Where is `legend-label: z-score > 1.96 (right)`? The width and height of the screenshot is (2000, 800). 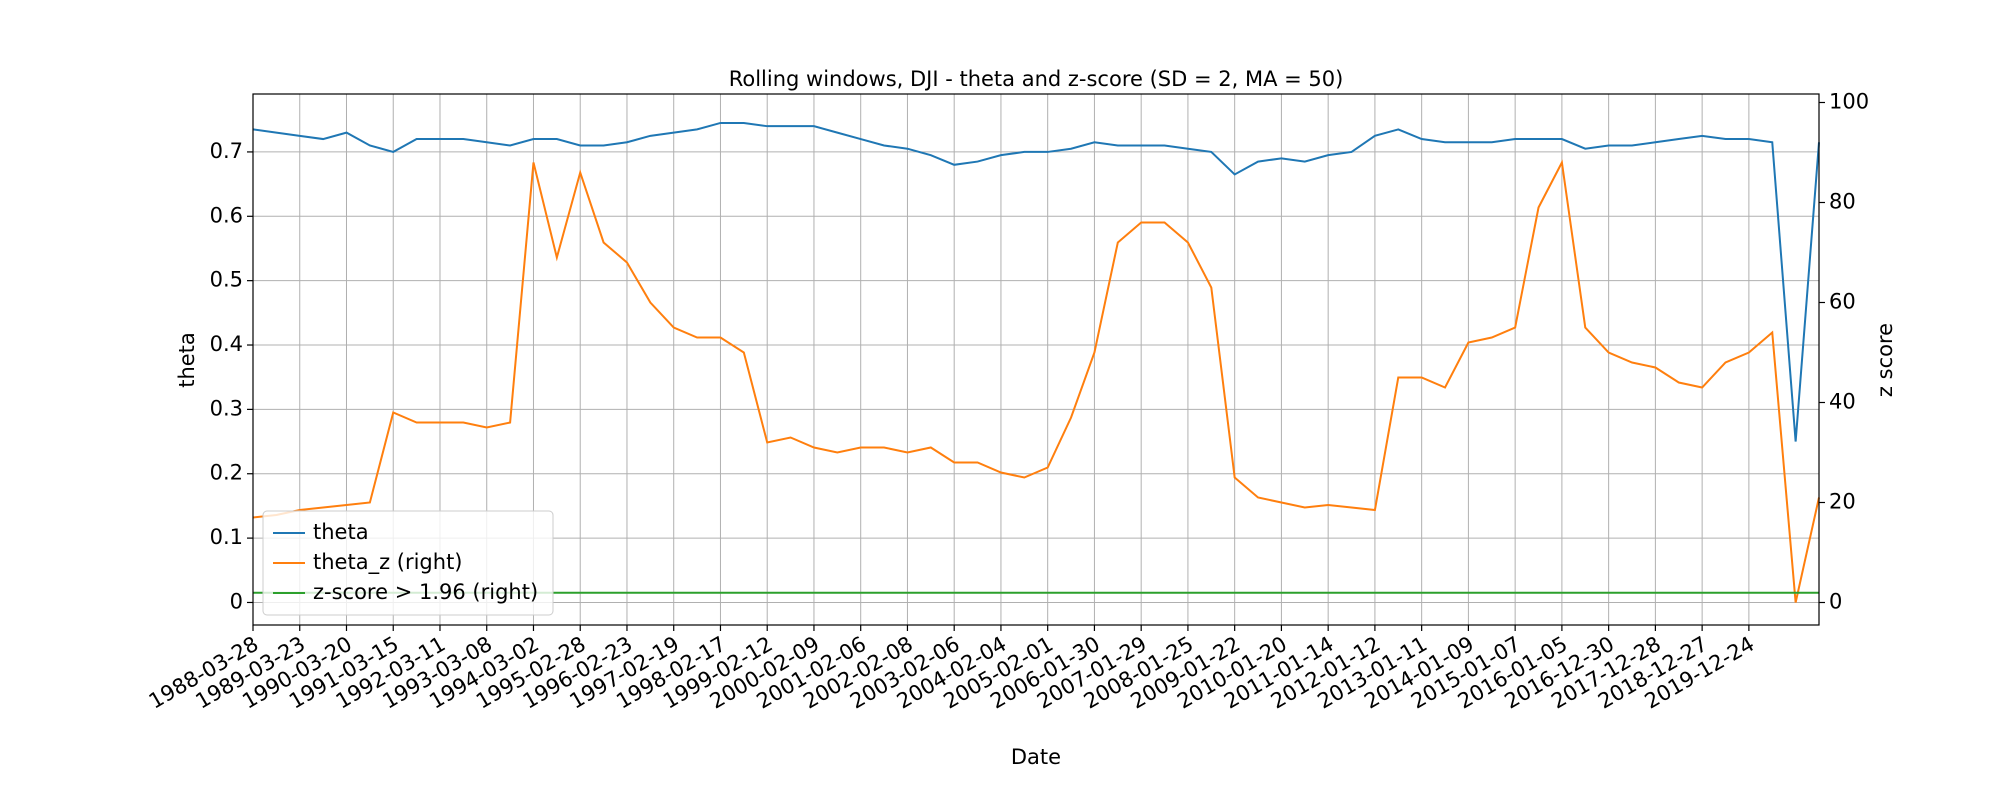 legend-label: z-score > 1.96 (right) is located at coordinates (425, 592).